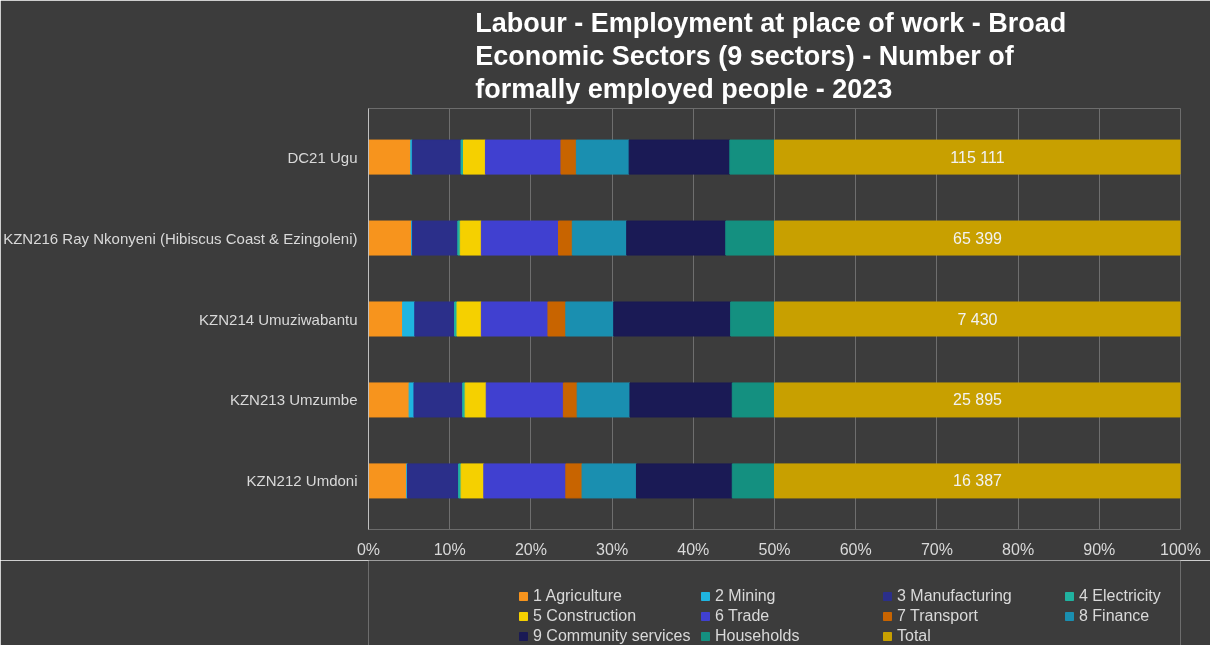  What do you see at coordinates (612, 549) in the screenshot?
I see `x-tick-label: 30%` at bounding box center [612, 549].